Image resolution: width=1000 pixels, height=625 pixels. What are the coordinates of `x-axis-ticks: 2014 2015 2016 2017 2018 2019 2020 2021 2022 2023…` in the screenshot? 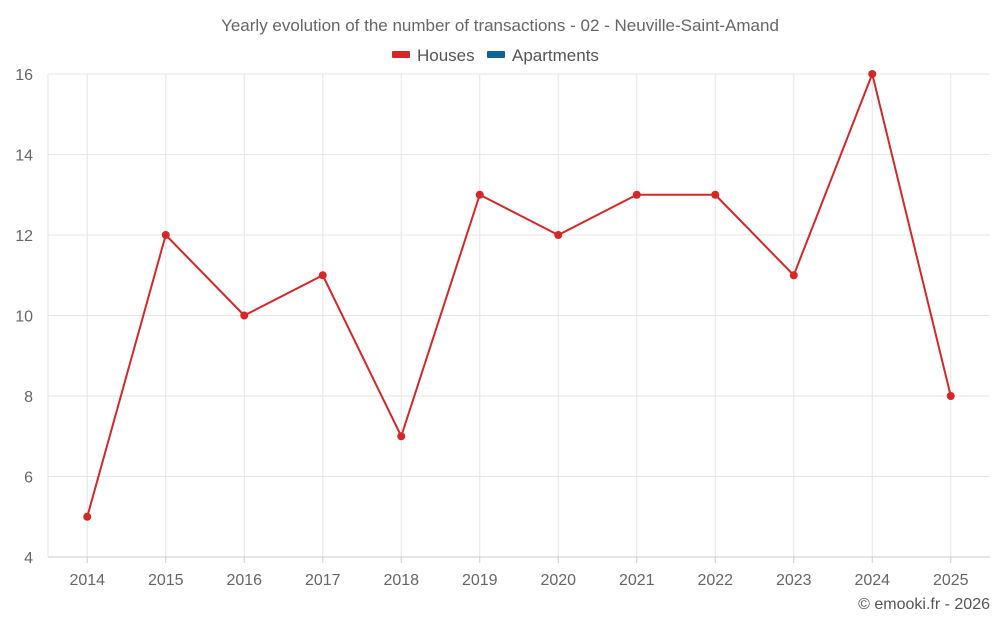 It's located at (519, 573).